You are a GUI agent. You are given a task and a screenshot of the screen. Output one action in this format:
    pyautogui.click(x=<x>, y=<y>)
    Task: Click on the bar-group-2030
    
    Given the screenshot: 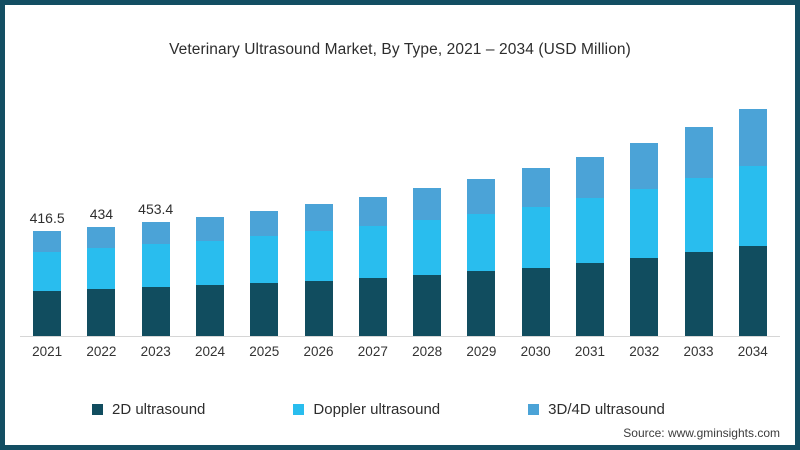 What is the action you would take?
    pyautogui.click(x=536, y=215)
    